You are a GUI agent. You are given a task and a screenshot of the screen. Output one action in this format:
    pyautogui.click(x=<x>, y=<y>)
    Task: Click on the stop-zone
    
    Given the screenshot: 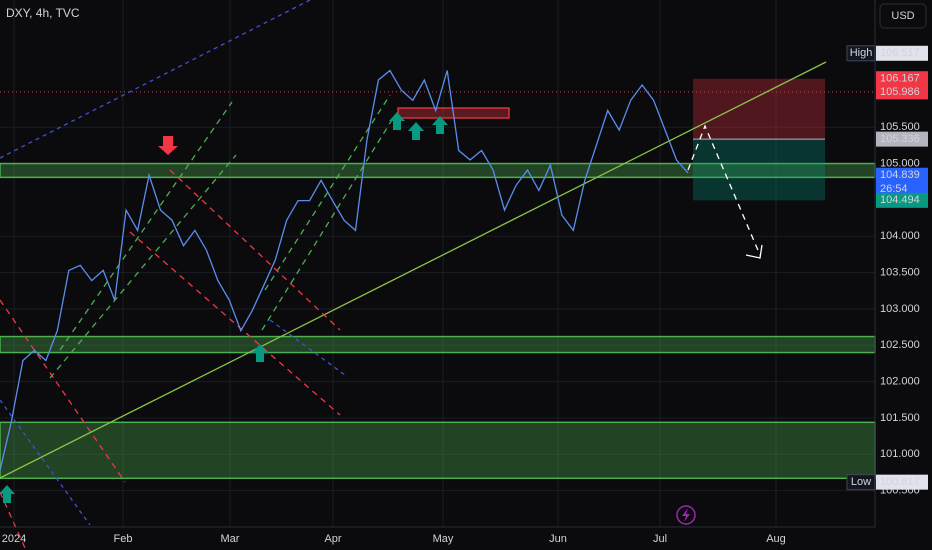 What is the action you would take?
    pyautogui.click(x=759, y=109)
    